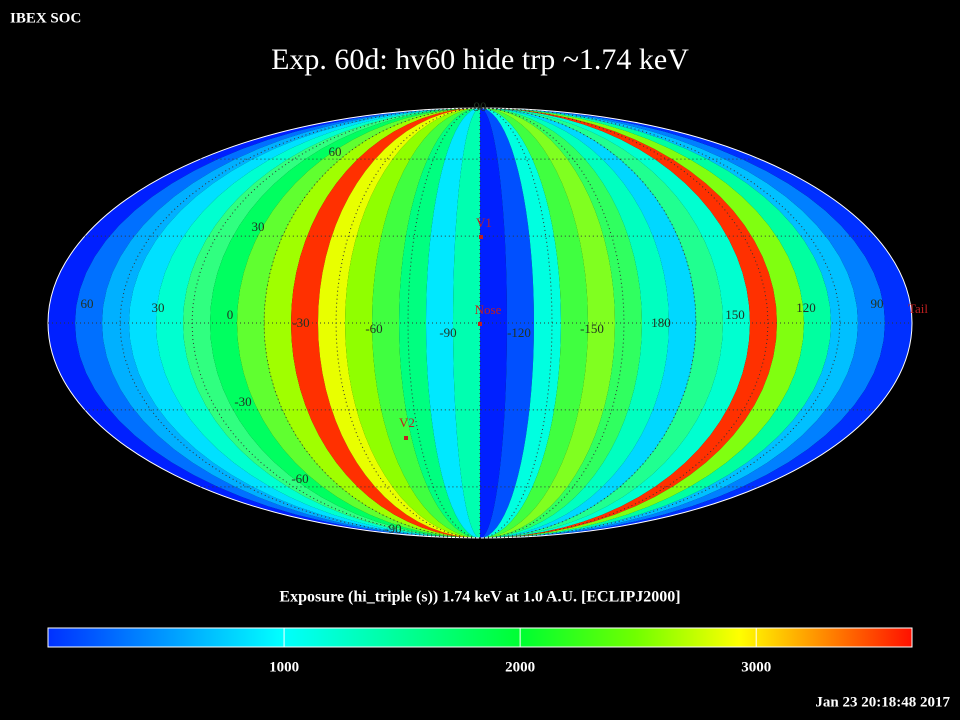 The width and height of the screenshot is (960, 720). What do you see at coordinates (480, 59) in the screenshot?
I see `map-title: Exp. 60d: hv60 hide trp ~1.74 keV` at bounding box center [480, 59].